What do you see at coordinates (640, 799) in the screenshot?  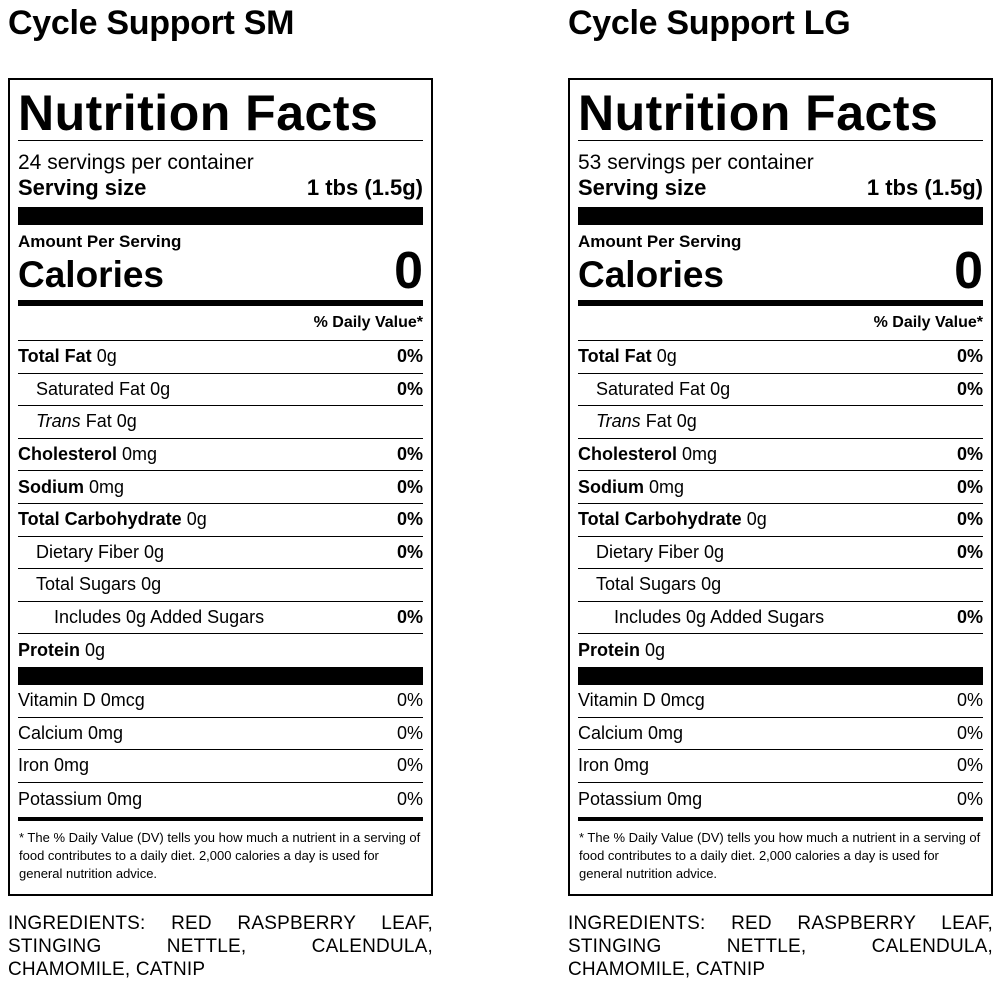 I see `vitamin-text: Potassium 0mg` at bounding box center [640, 799].